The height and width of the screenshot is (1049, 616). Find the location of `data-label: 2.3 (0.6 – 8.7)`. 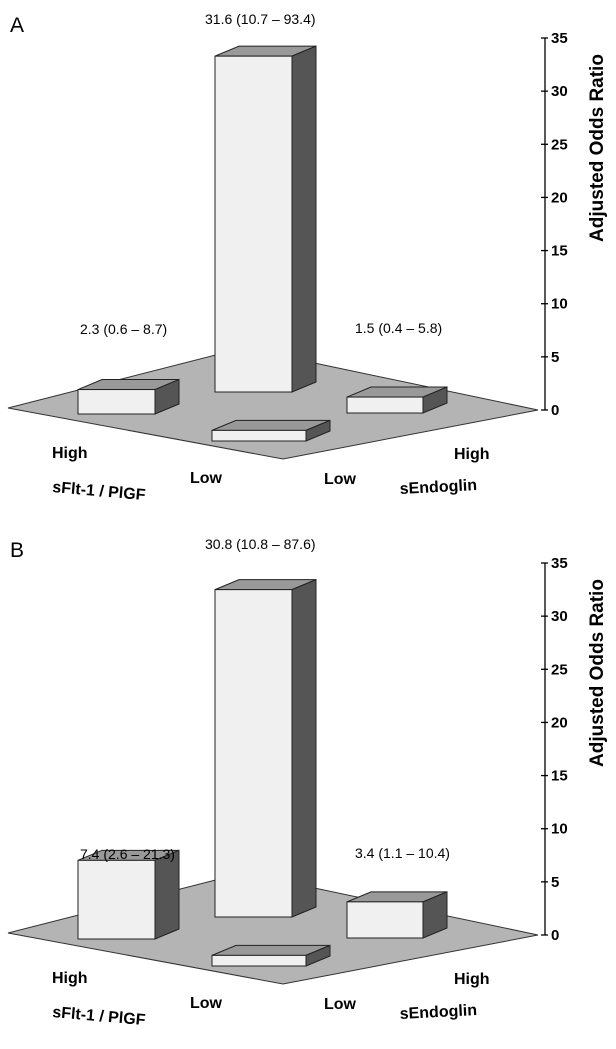

data-label: 2.3 (0.6 – 8.7) is located at coordinates (123, 329).